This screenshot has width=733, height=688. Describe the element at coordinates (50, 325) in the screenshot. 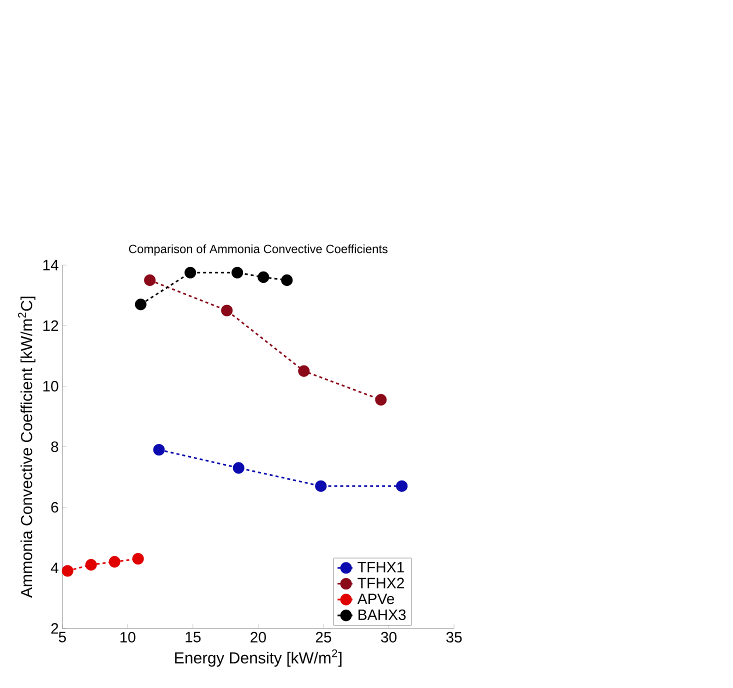

I see `y-tick-label: 12` at that location.